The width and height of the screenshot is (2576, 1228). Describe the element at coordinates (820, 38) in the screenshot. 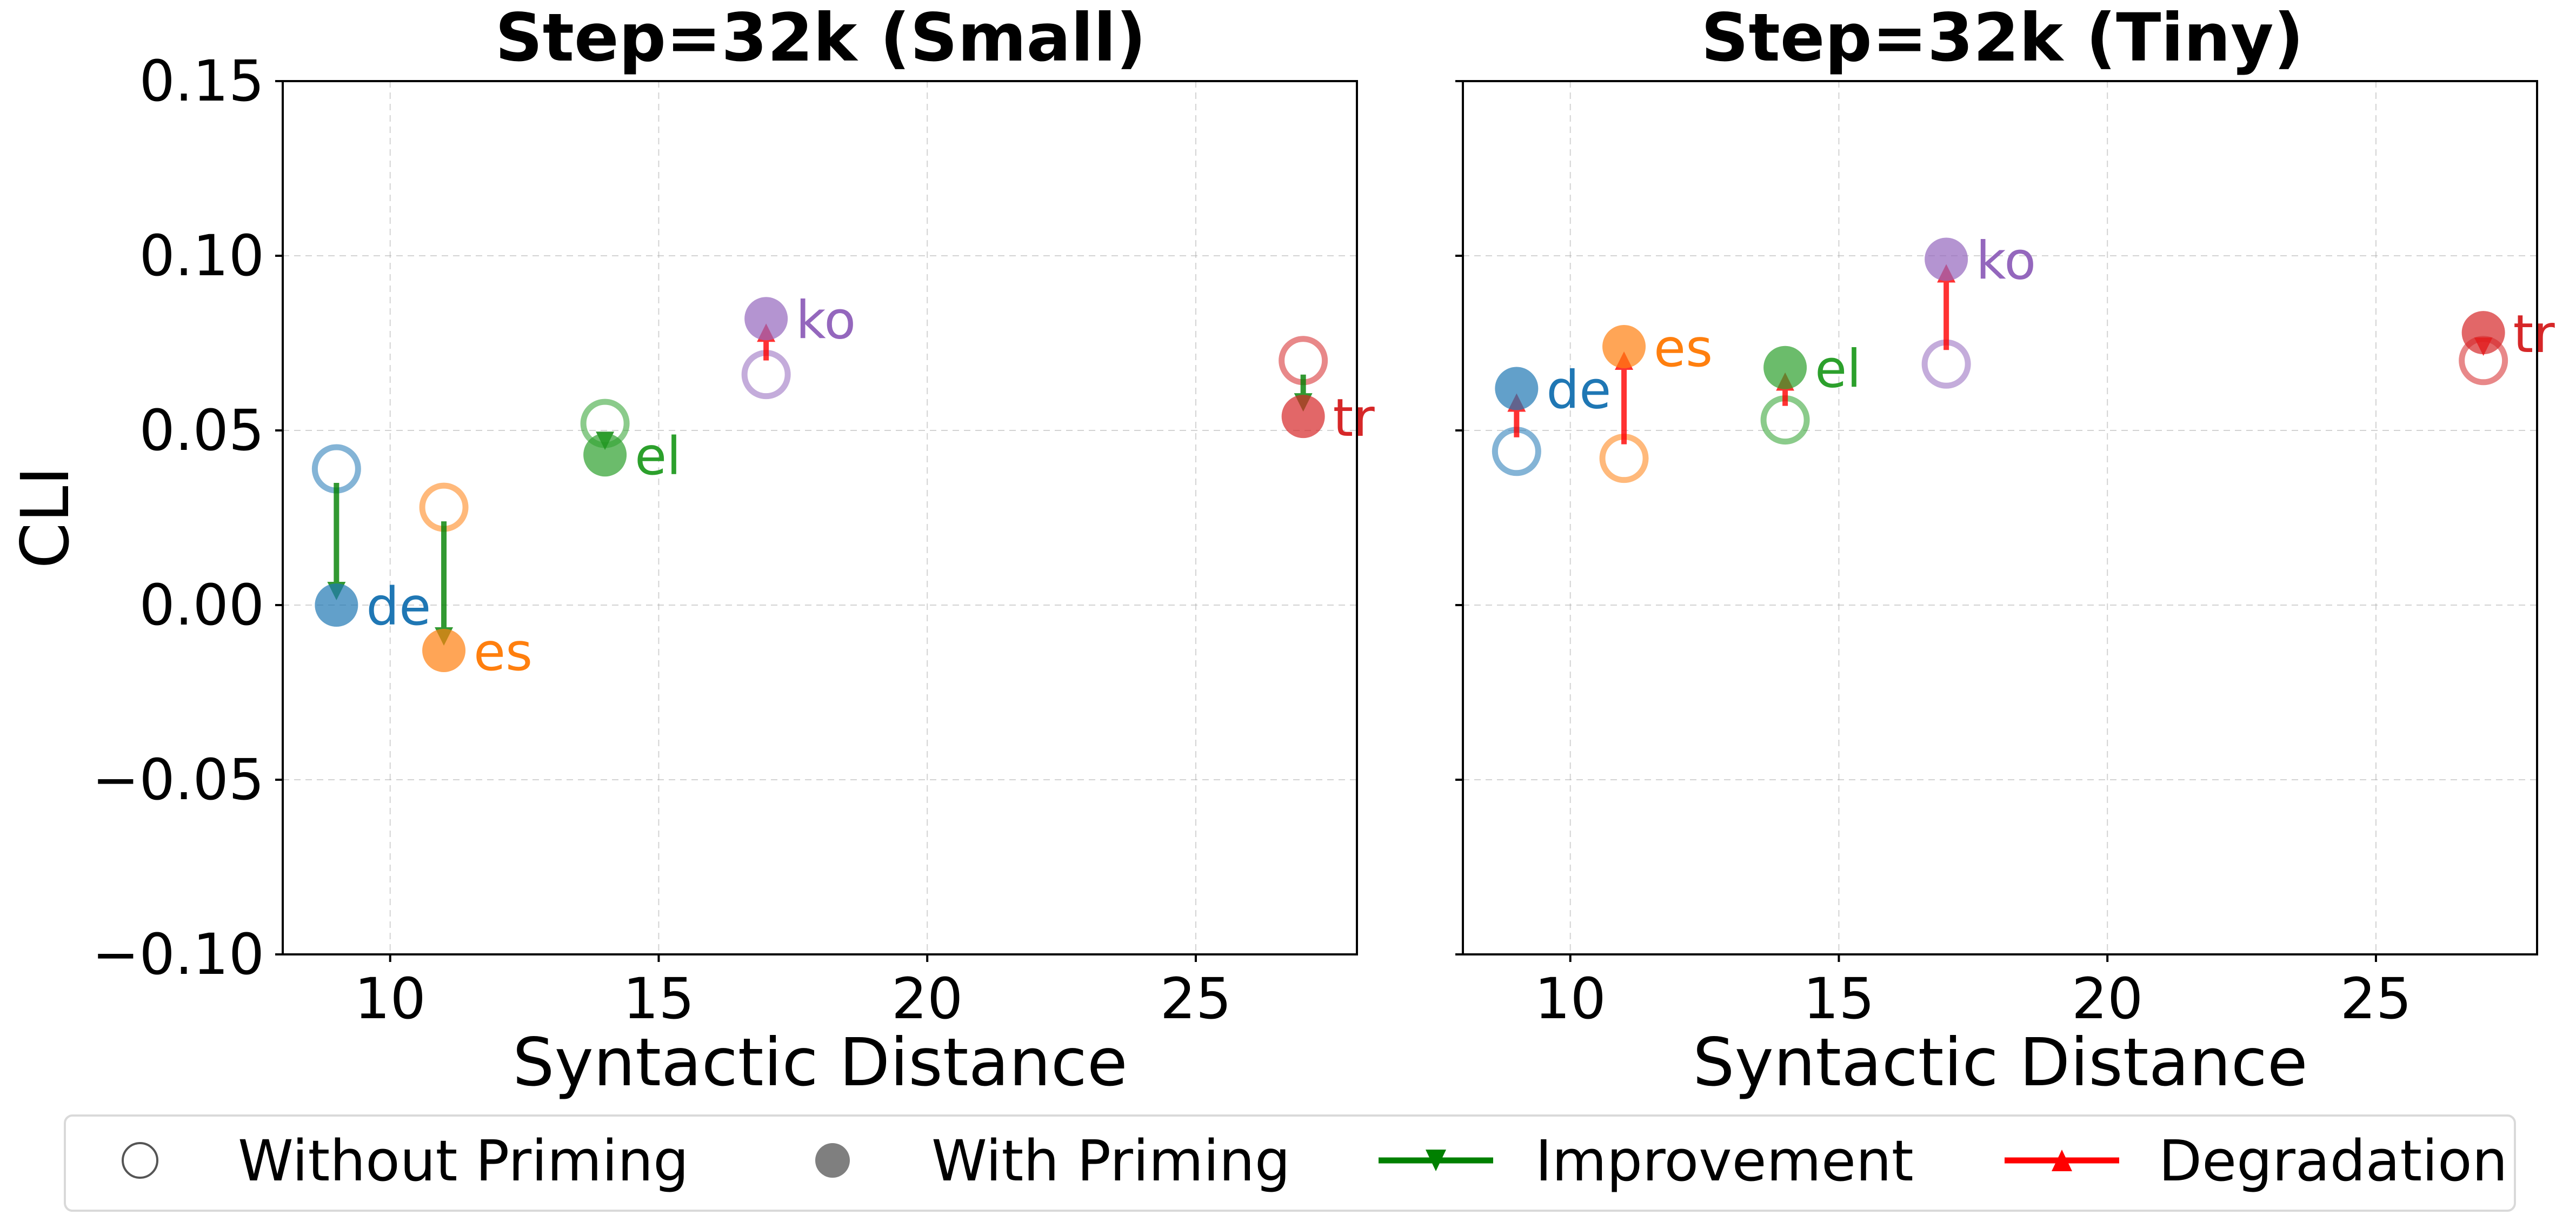

I see `chart-title: Step=32k (Small)` at that location.